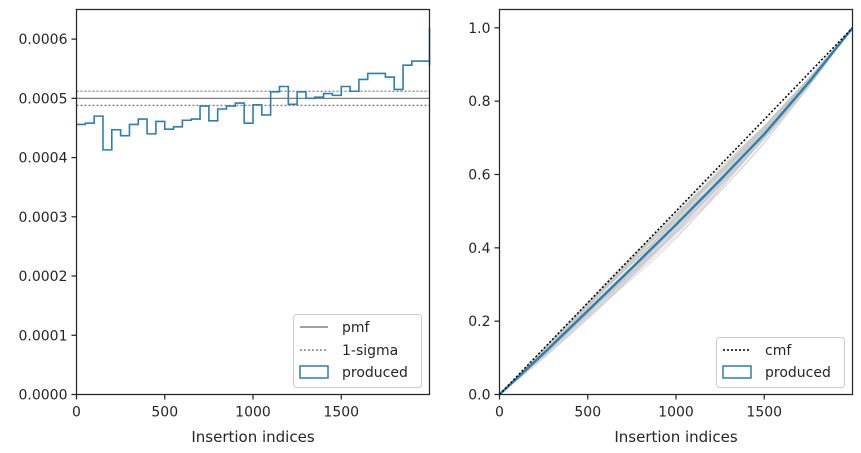  I want to click on left-x-axis-label: Insertion indices, so click(252, 437).